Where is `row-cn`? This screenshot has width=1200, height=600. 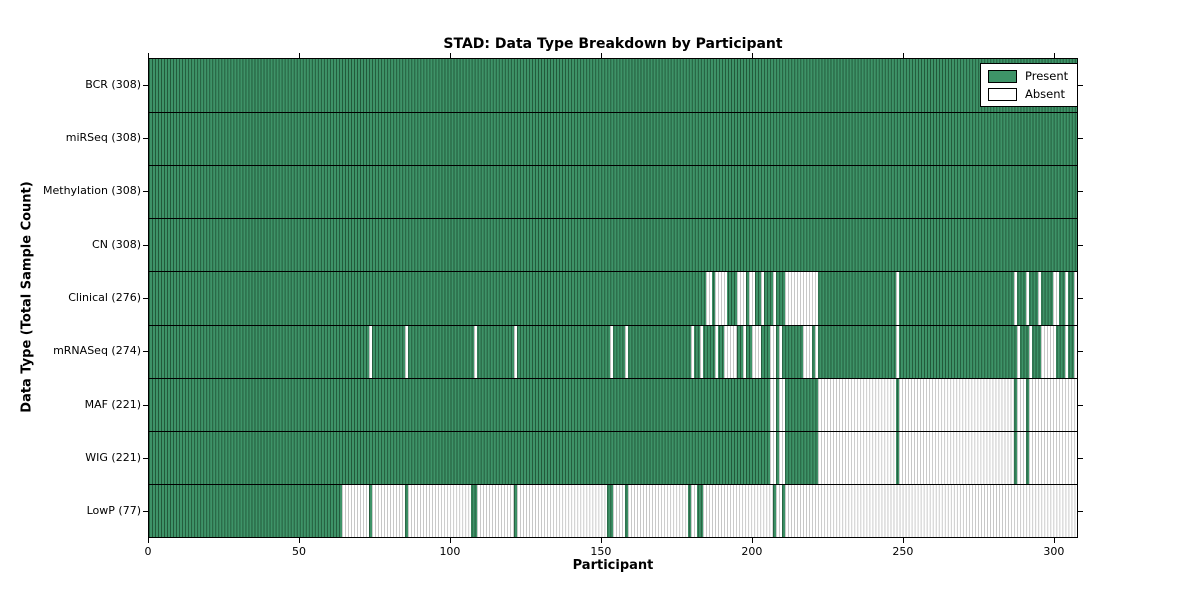 row-cn is located at coordinates (613, 245).